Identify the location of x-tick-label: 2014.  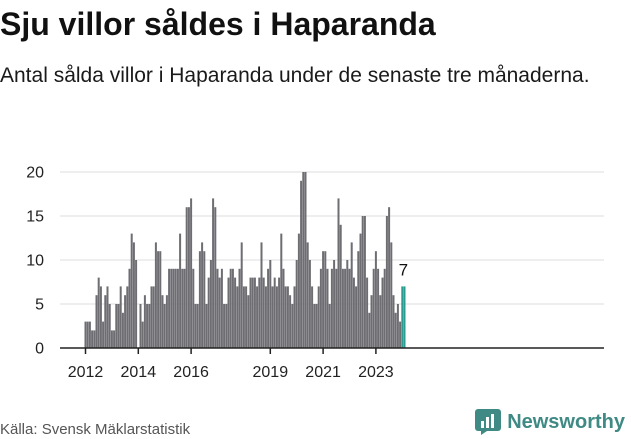
(139, 372).